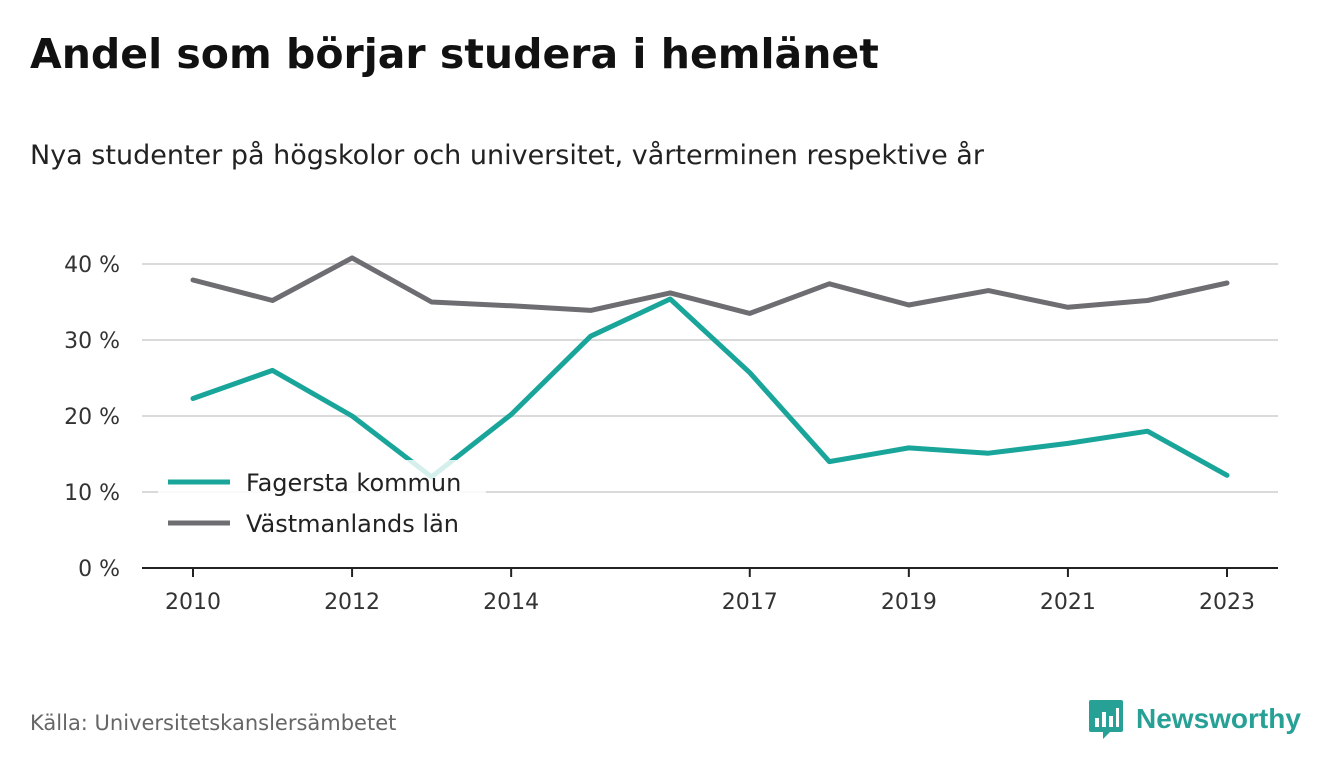 This screenshot has width=1340, height=771. What do you see at coordinates (511, 602) in the screenshot?
I see `x-tick-label: 2014` at bounding box center [511, 602].